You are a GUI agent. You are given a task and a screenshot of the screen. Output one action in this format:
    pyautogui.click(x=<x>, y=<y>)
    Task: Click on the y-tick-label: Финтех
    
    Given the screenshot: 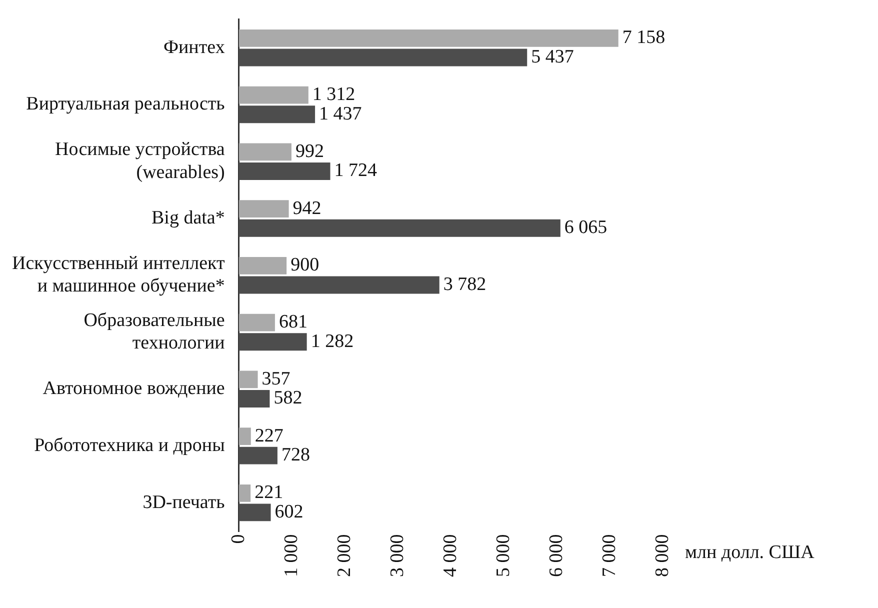 What is the action you would take?
    pyautogui.click(x=195, y=47)
    